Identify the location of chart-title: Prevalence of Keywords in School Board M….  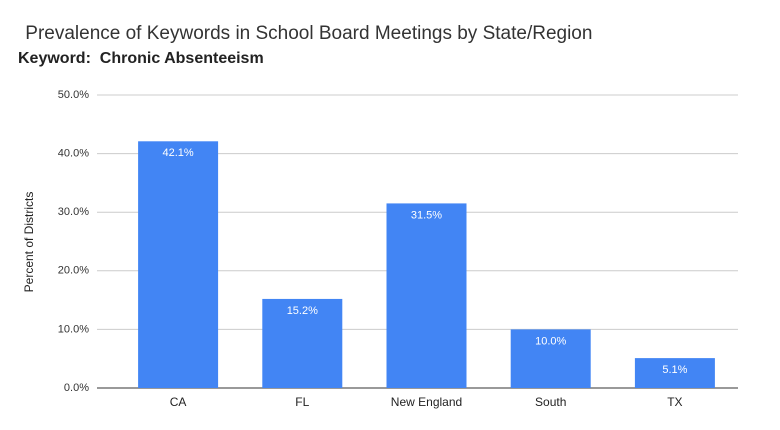
(306, 33).